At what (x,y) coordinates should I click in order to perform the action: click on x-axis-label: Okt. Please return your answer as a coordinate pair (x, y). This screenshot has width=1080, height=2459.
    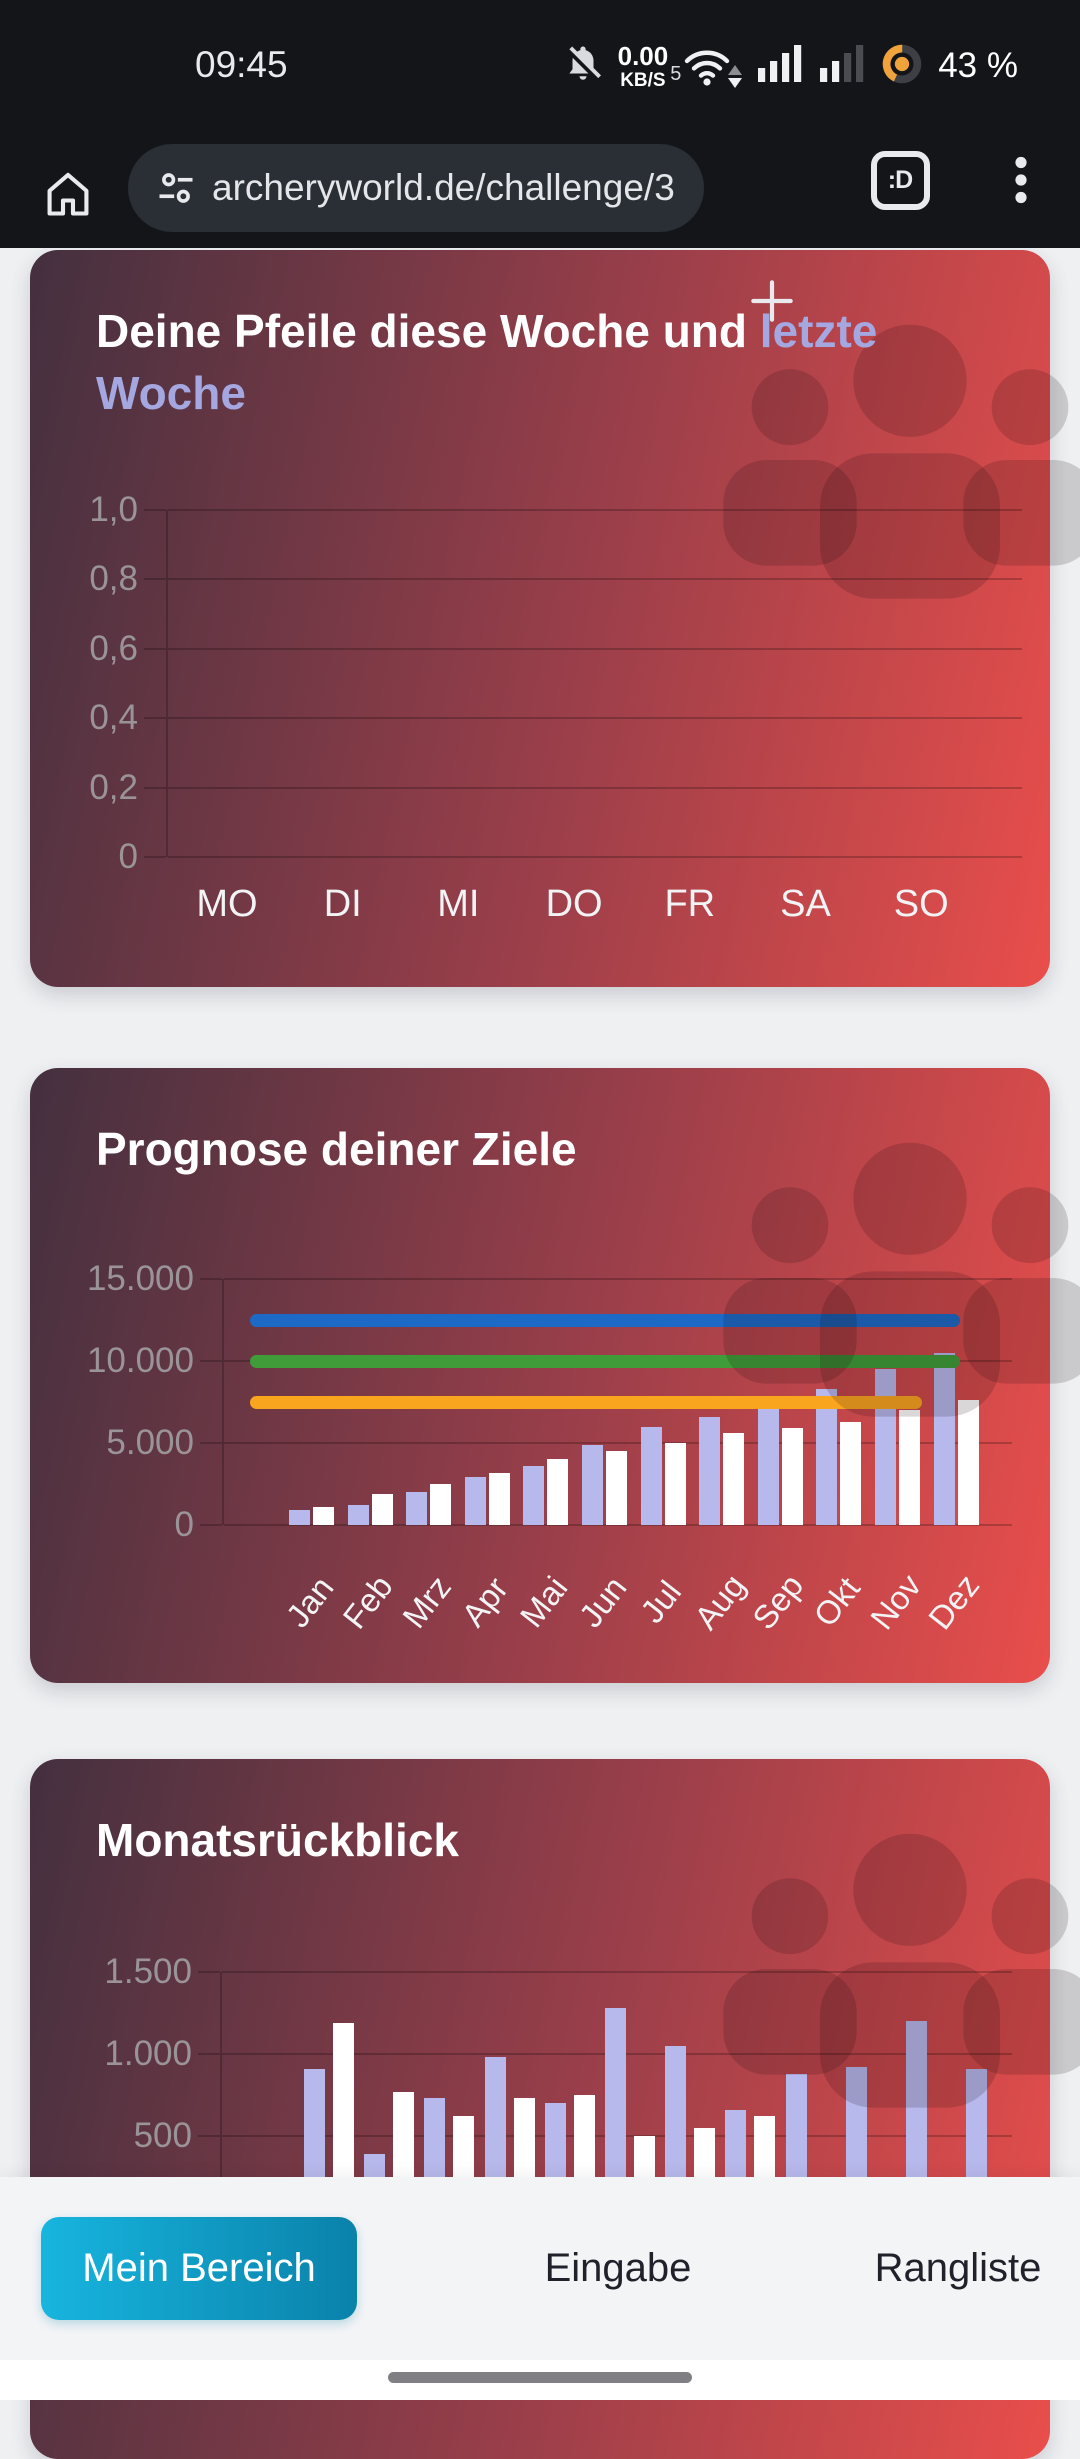
    Looking at the image, I should click on (836, 1602).